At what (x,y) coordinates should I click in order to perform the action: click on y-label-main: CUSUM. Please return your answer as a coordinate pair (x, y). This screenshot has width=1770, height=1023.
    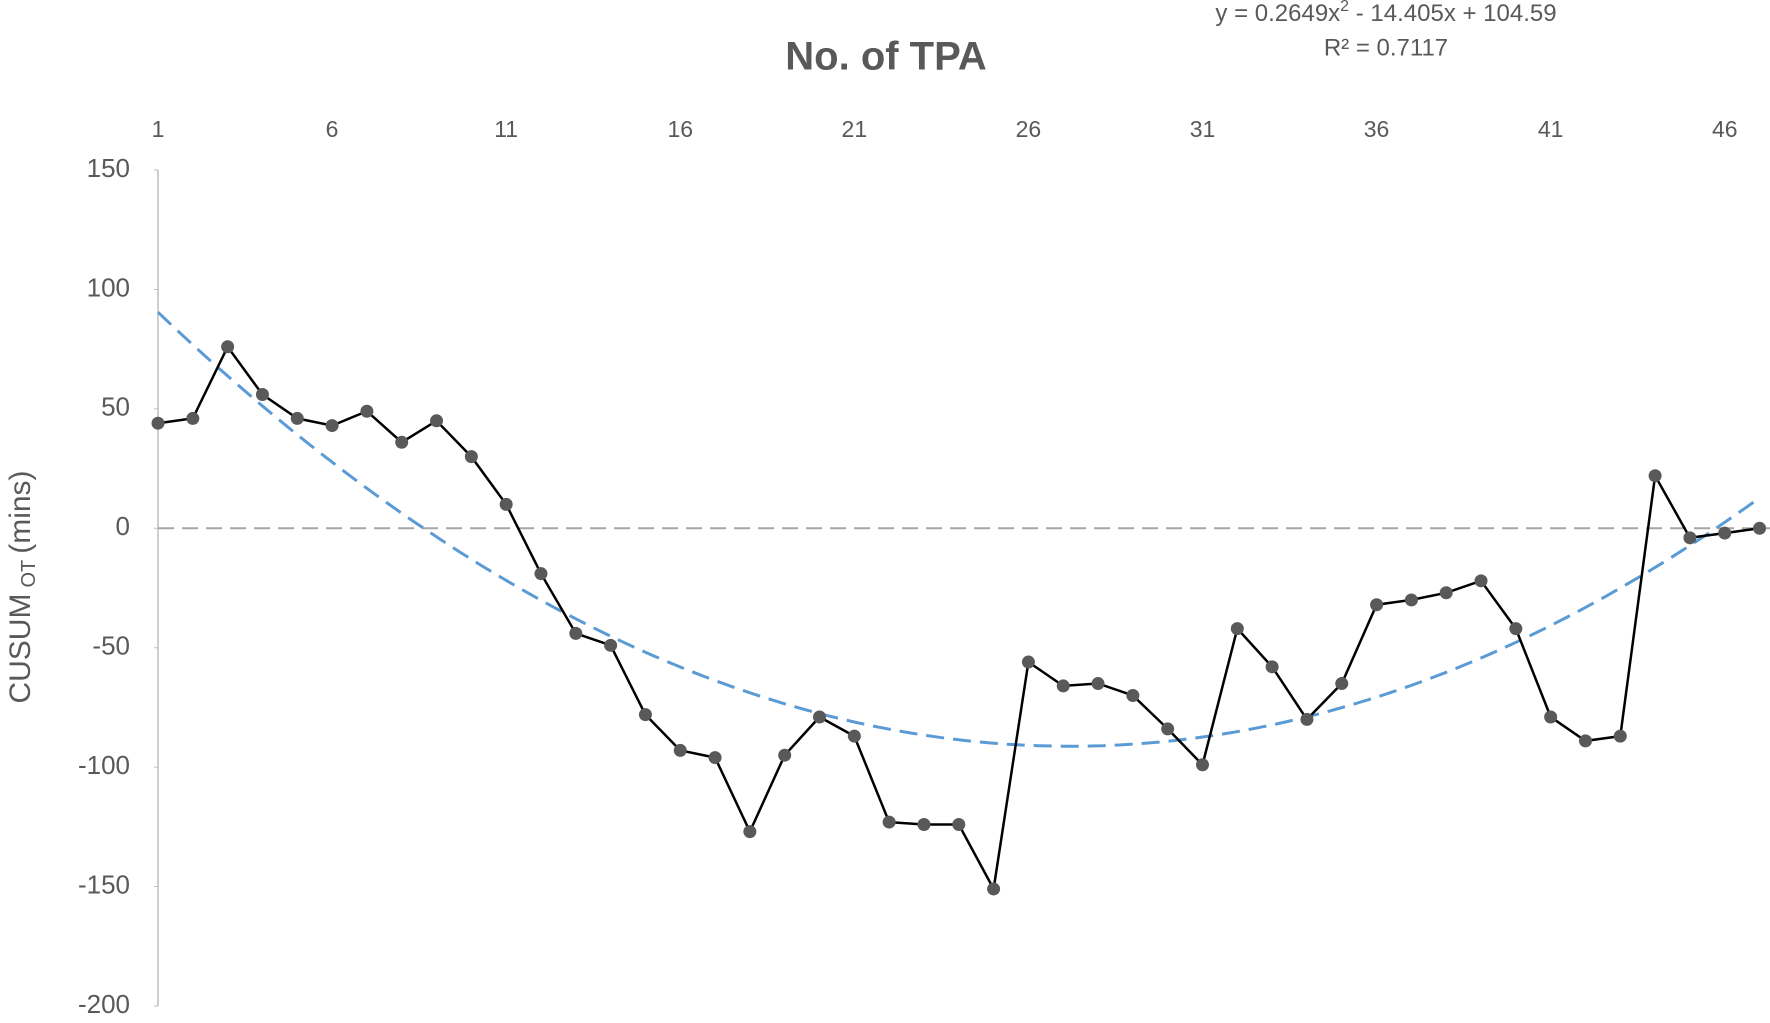
    Looking at the image, I should click on (20, 649).